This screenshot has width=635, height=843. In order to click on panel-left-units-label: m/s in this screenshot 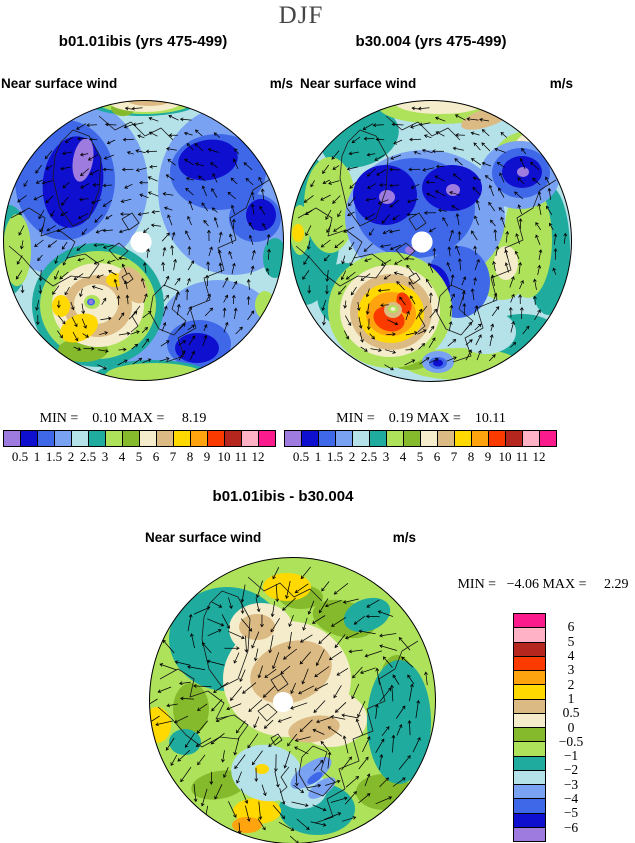, I will do `click(281, 83)`.